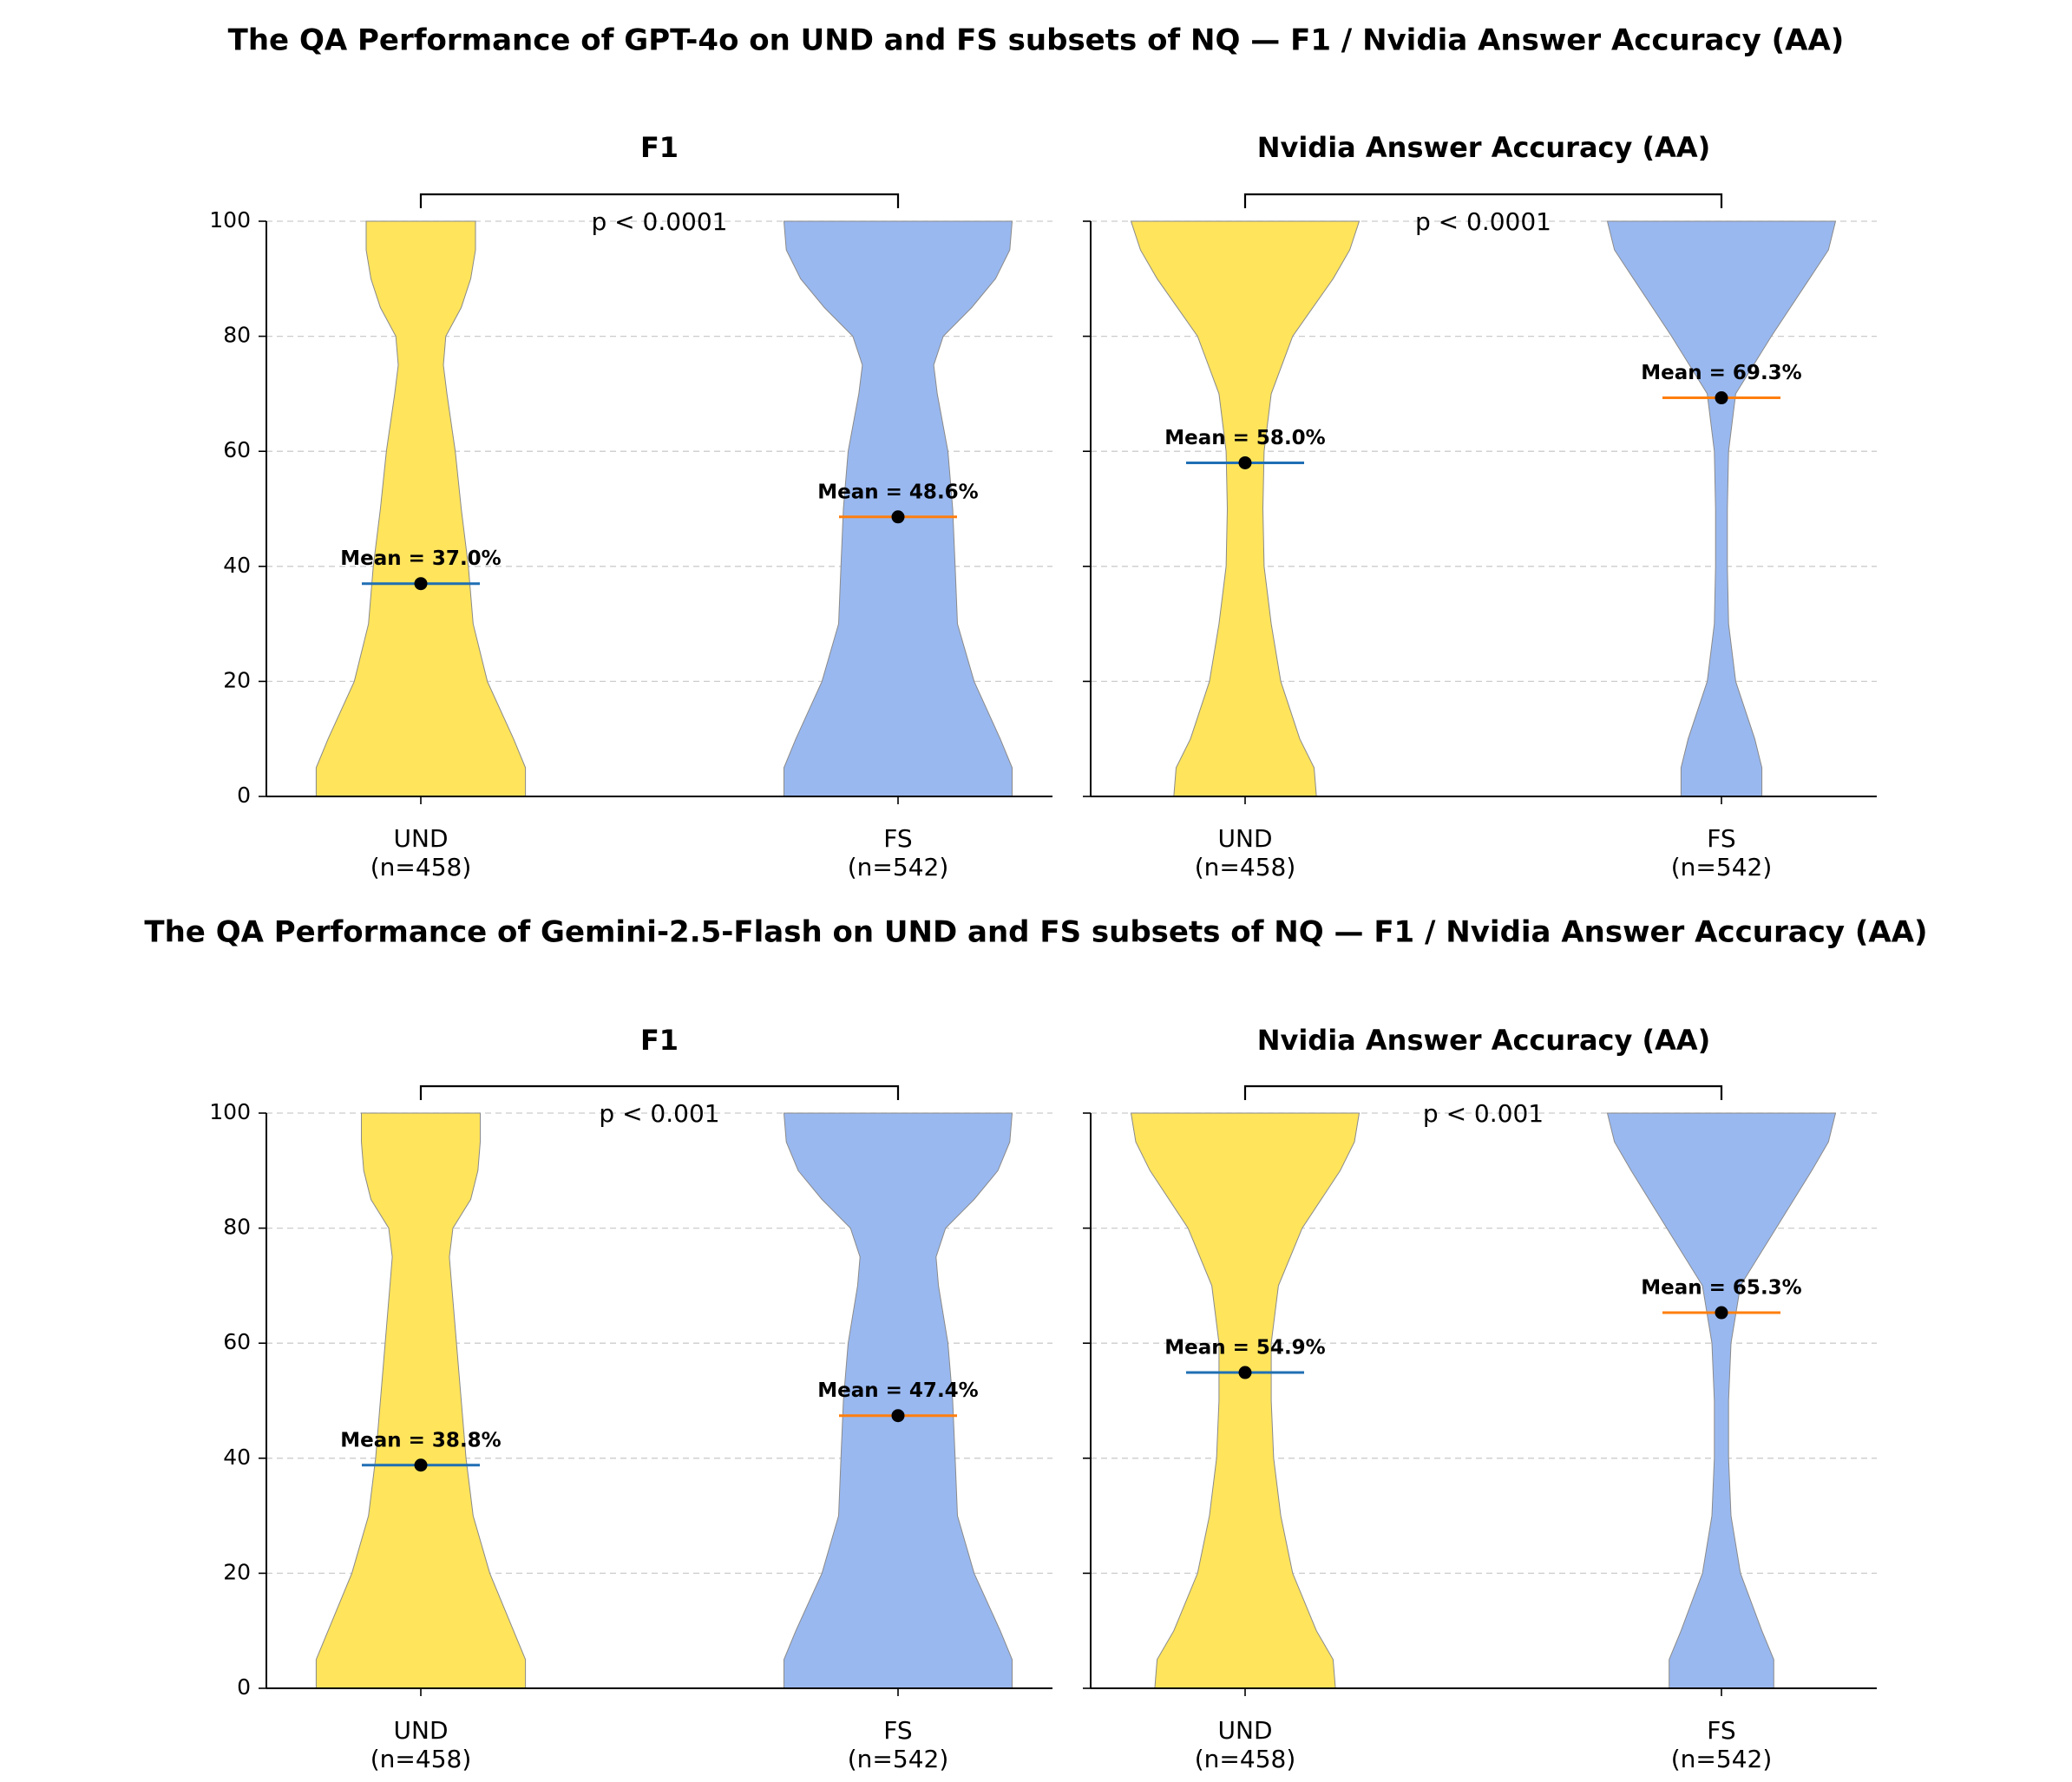 The width and height of the screenshot is (2072, 1782). What do you see at coordinates (1244, 1348) in the screenshot?
I see `mean-label-und: Mean = 54.9%` at bounding box center [1244, 1348].